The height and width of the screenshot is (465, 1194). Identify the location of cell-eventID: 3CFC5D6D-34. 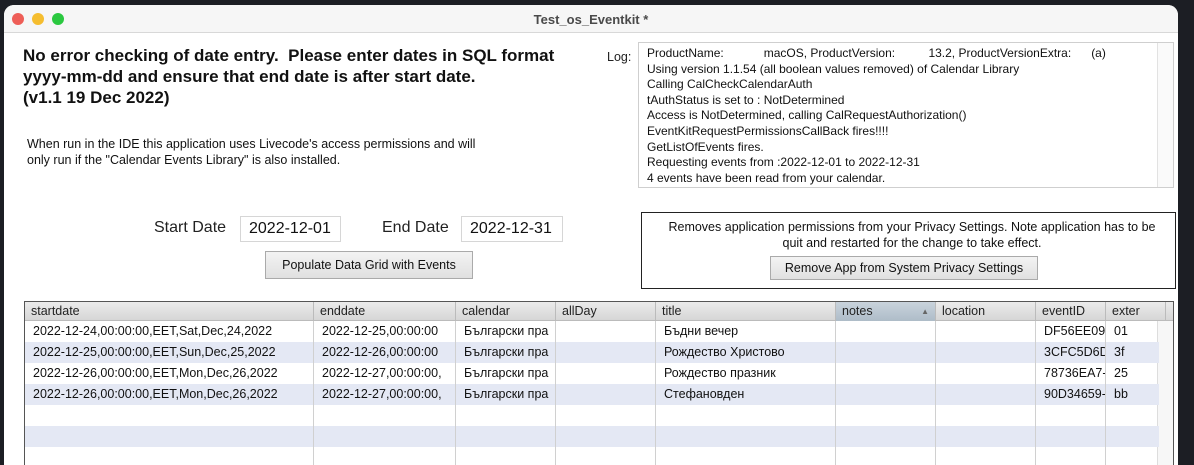
(1075, 352).